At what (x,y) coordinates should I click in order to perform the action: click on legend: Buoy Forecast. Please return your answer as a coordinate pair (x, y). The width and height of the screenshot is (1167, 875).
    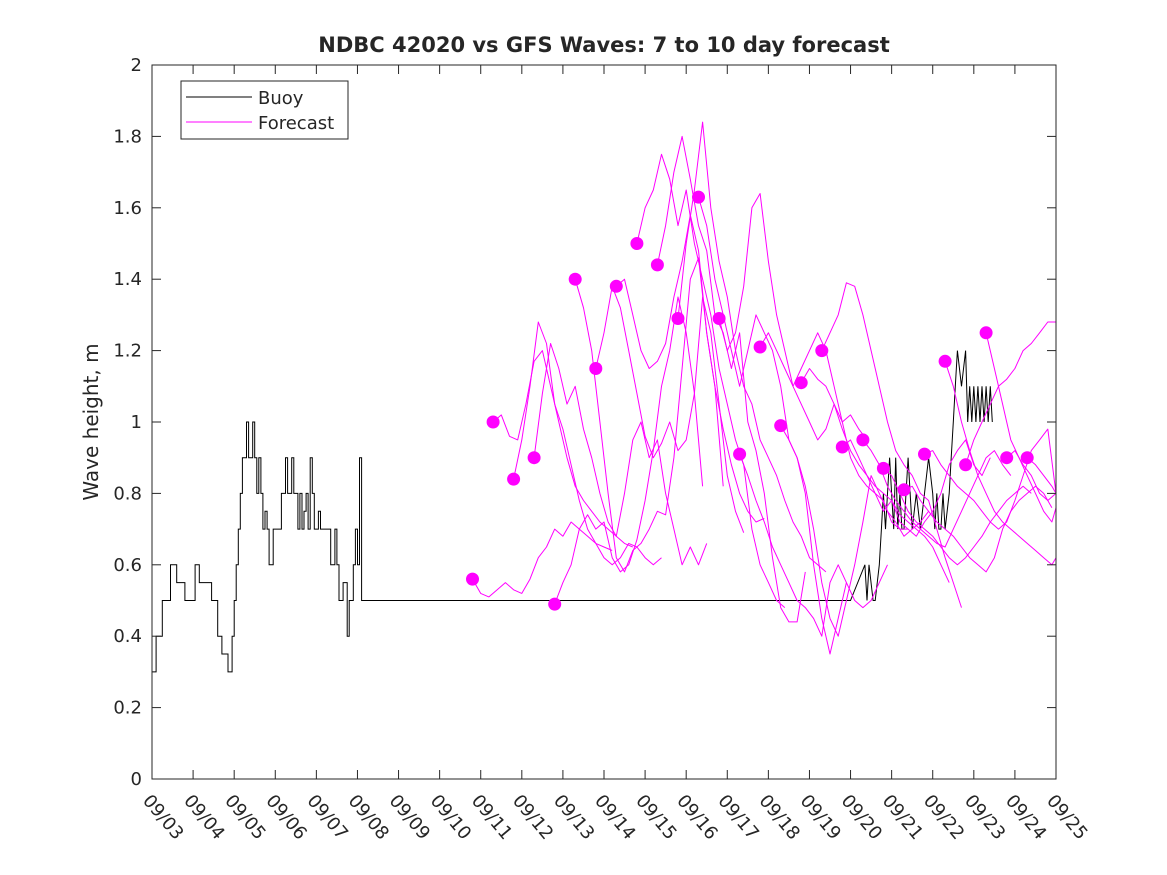
    Looking at the image, I should click on (264, 110).